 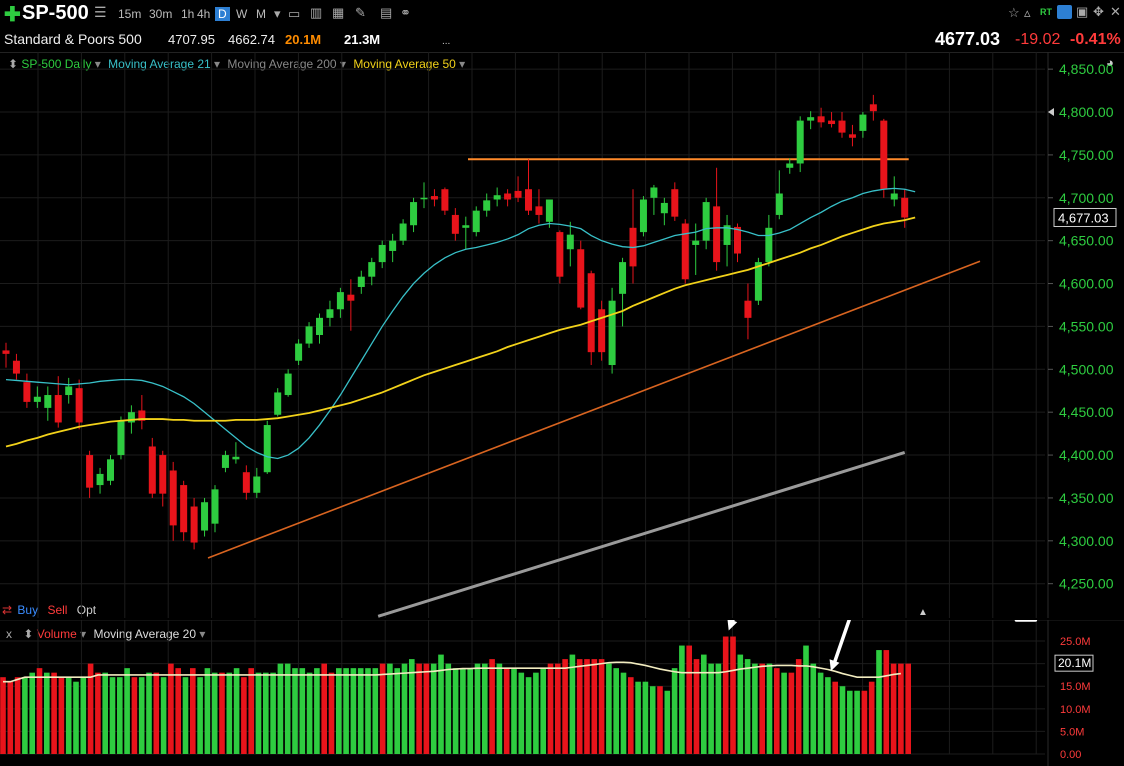 I want to click on legend-ma50: Moving Average 50, so click(x=404, y=64).